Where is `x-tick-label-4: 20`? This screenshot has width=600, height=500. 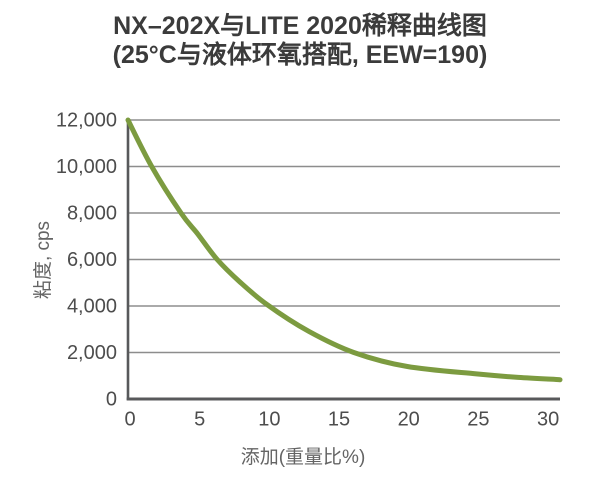 x-tick-label-4: 20 is located at coordinates (409, 420).